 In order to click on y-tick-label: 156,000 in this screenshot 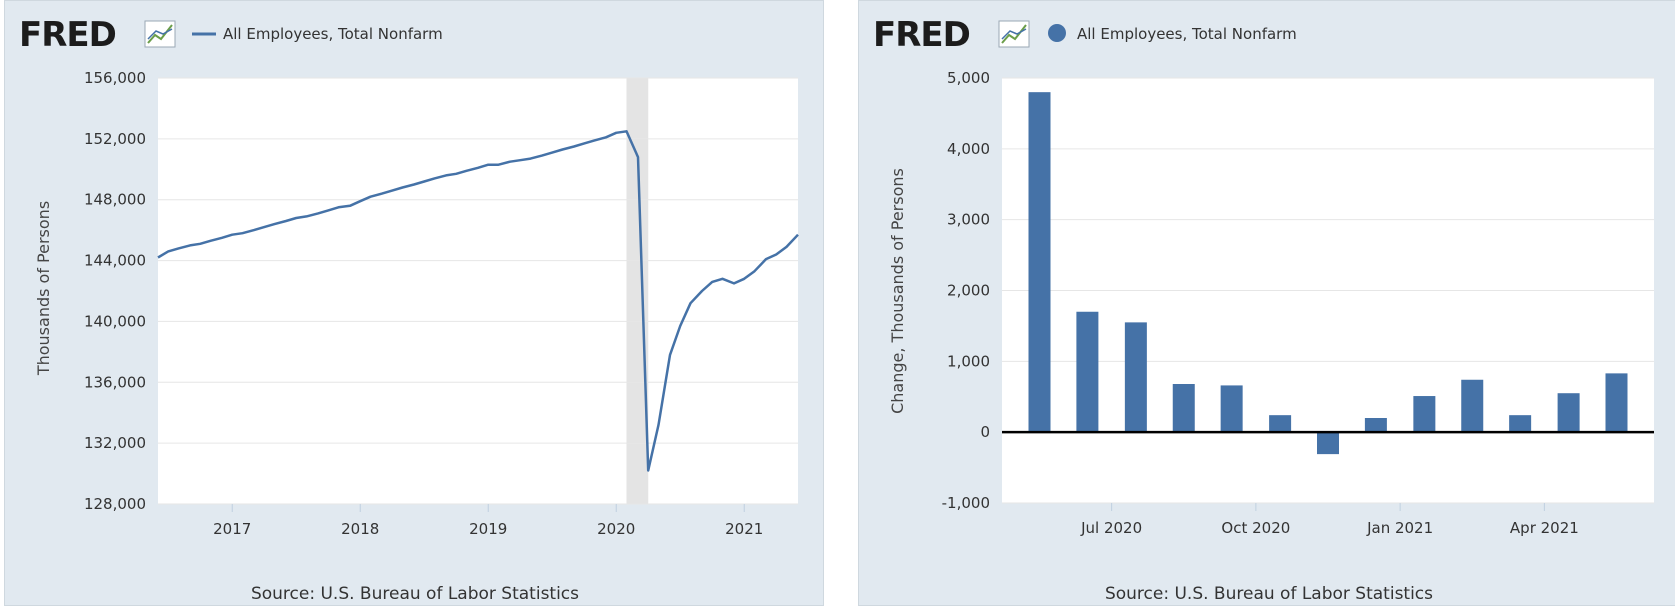, I will do `click(115, 78)`.